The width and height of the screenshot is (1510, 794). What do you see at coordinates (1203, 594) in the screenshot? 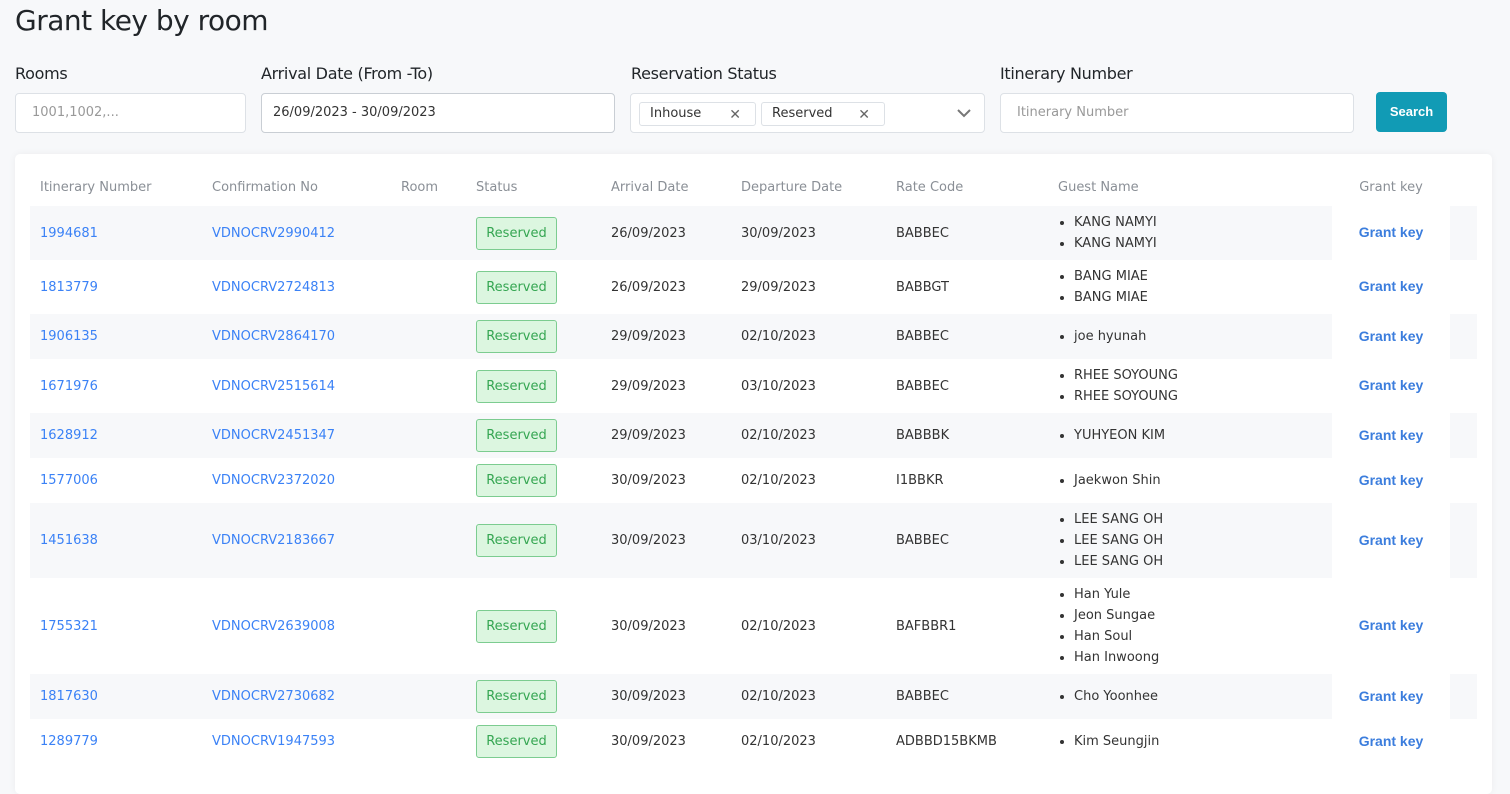
I see `guest-name: Han Yule` at bounding box center [1203, 594].